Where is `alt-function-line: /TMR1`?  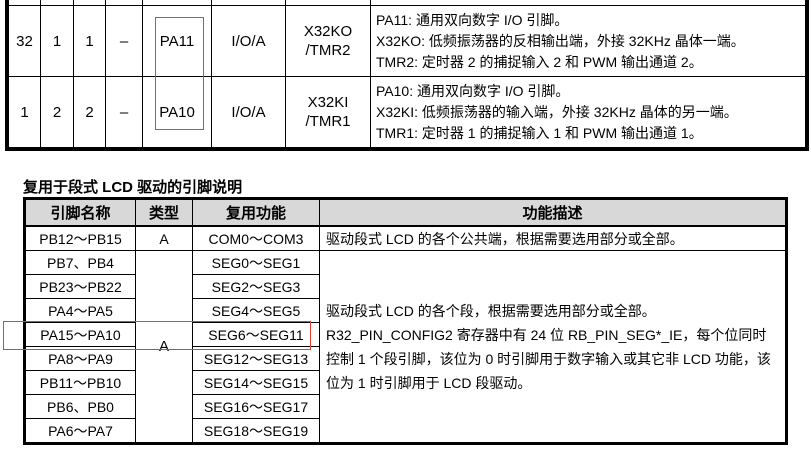 alt-function-line: /TMR1 is located at coordinates (328, 121).